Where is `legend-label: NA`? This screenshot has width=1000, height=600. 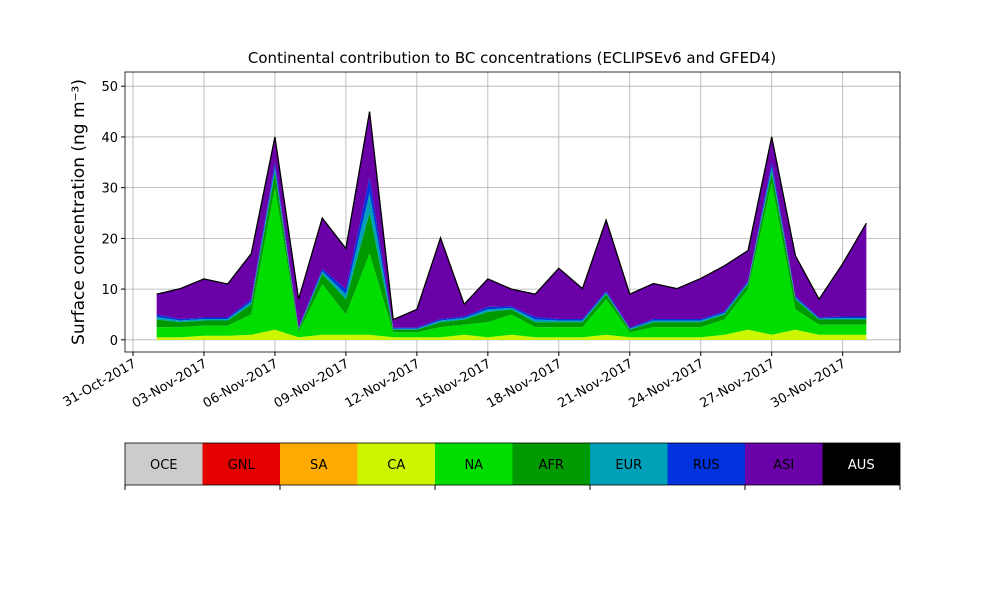 legend-label: NA is located at coordinates (473, 465).